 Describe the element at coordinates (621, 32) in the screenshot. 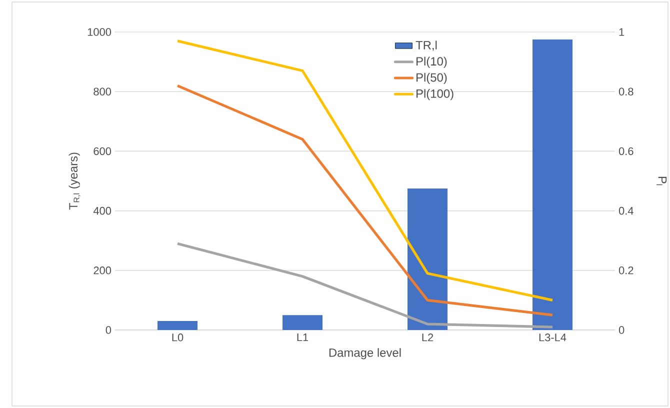

I see `y2-tick-label: 1` at that location.